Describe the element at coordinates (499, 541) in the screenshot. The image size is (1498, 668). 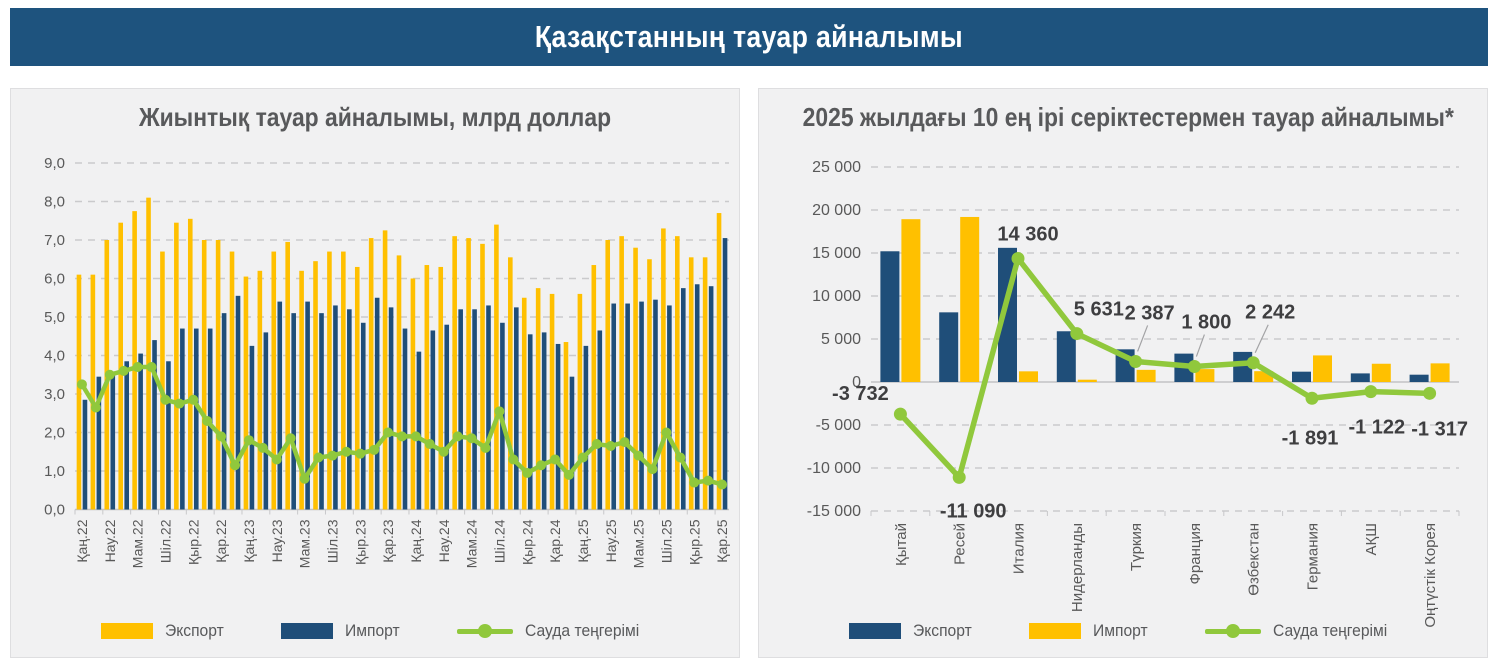
I see `svg-text: Шіл.24` at that location.